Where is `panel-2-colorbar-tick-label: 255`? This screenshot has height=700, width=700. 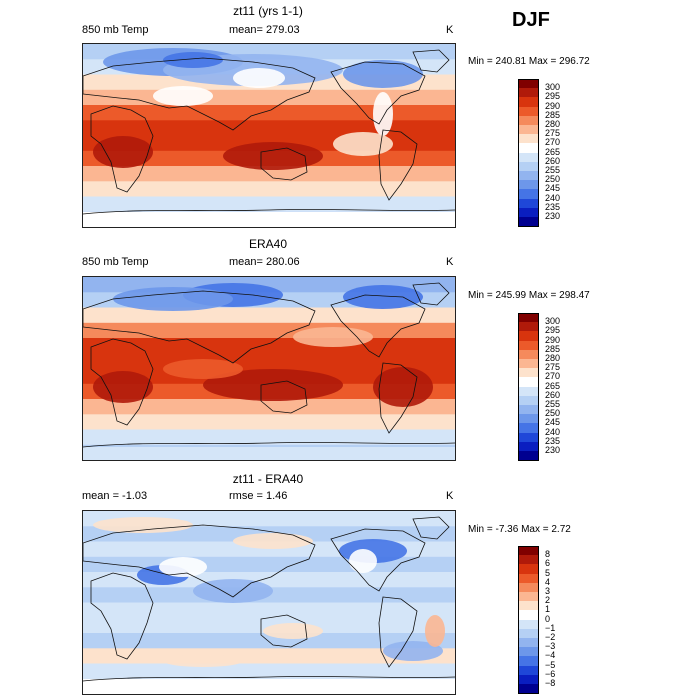 panel-2-colorbar-tick-label: 255 is located at coordinates (553, 404).